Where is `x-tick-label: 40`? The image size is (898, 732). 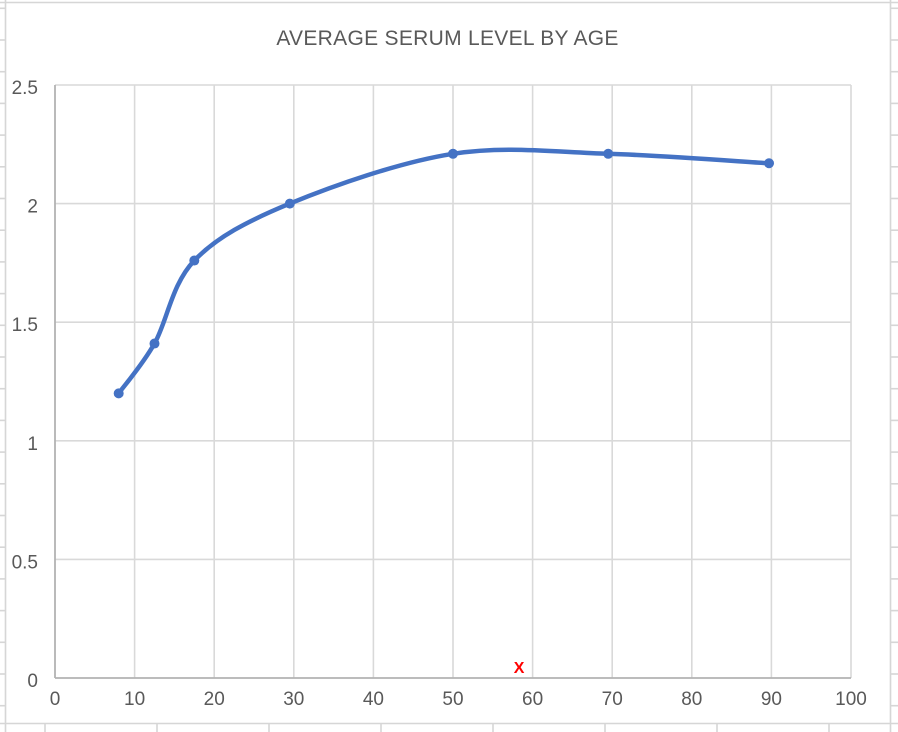 x-tick-label: 40 is located at coordinates (373, 699).